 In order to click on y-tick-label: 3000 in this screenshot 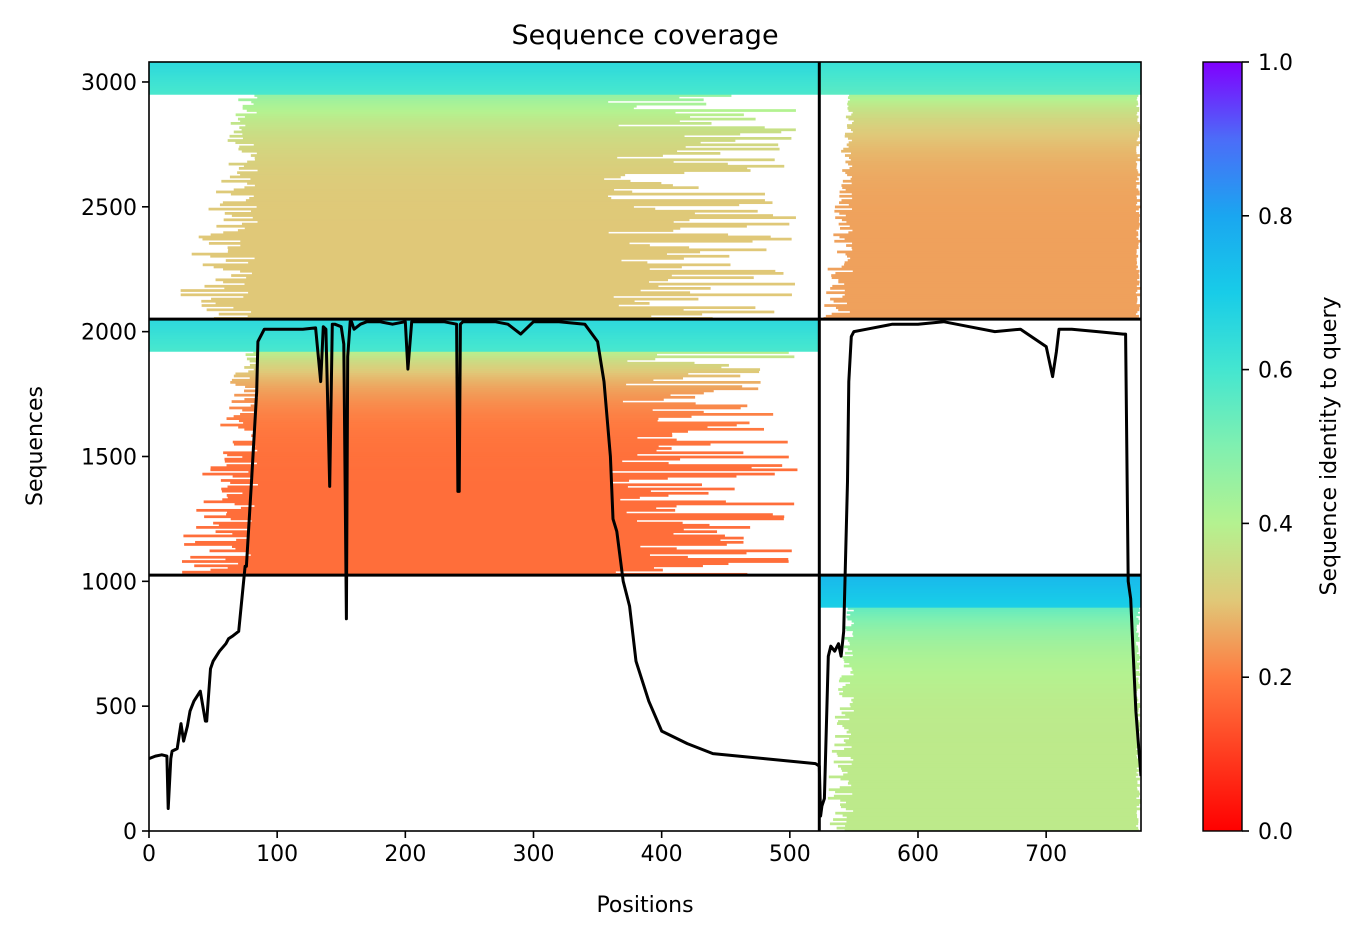, I will do `click(109, 83)`.